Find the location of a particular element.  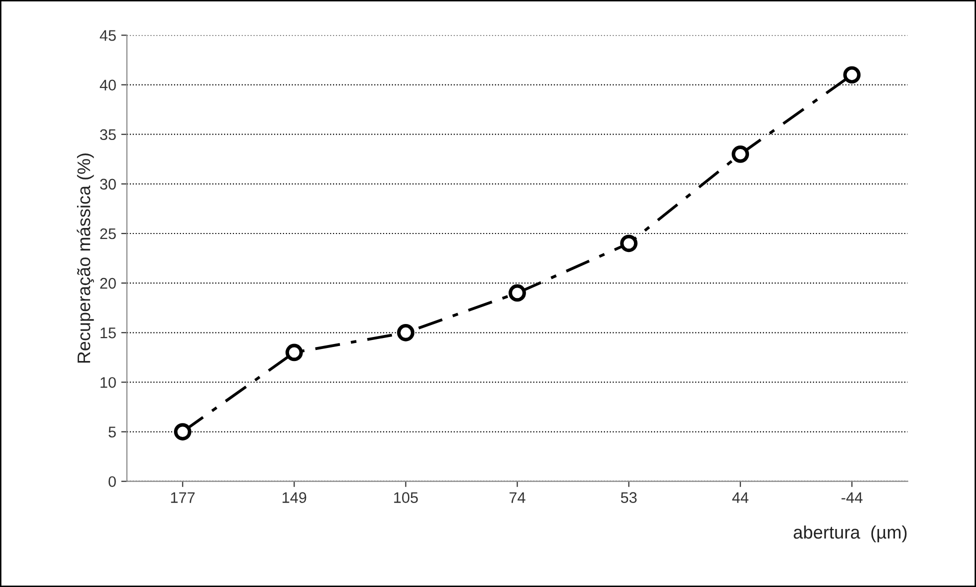

x-tick-label: 177 is located at coordinates (183, 497).